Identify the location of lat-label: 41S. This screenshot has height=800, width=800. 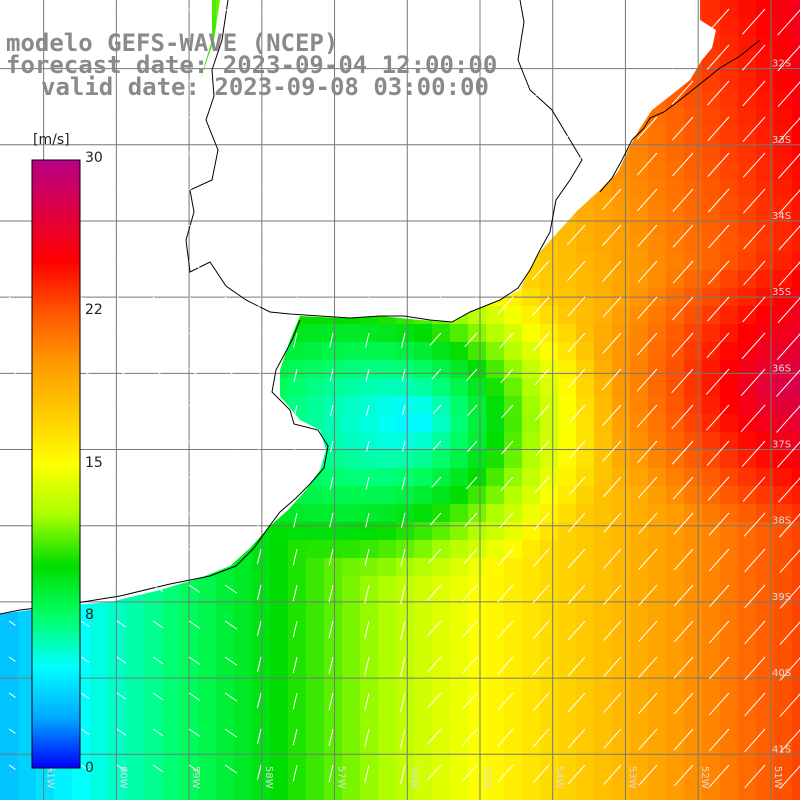
(781, 749).